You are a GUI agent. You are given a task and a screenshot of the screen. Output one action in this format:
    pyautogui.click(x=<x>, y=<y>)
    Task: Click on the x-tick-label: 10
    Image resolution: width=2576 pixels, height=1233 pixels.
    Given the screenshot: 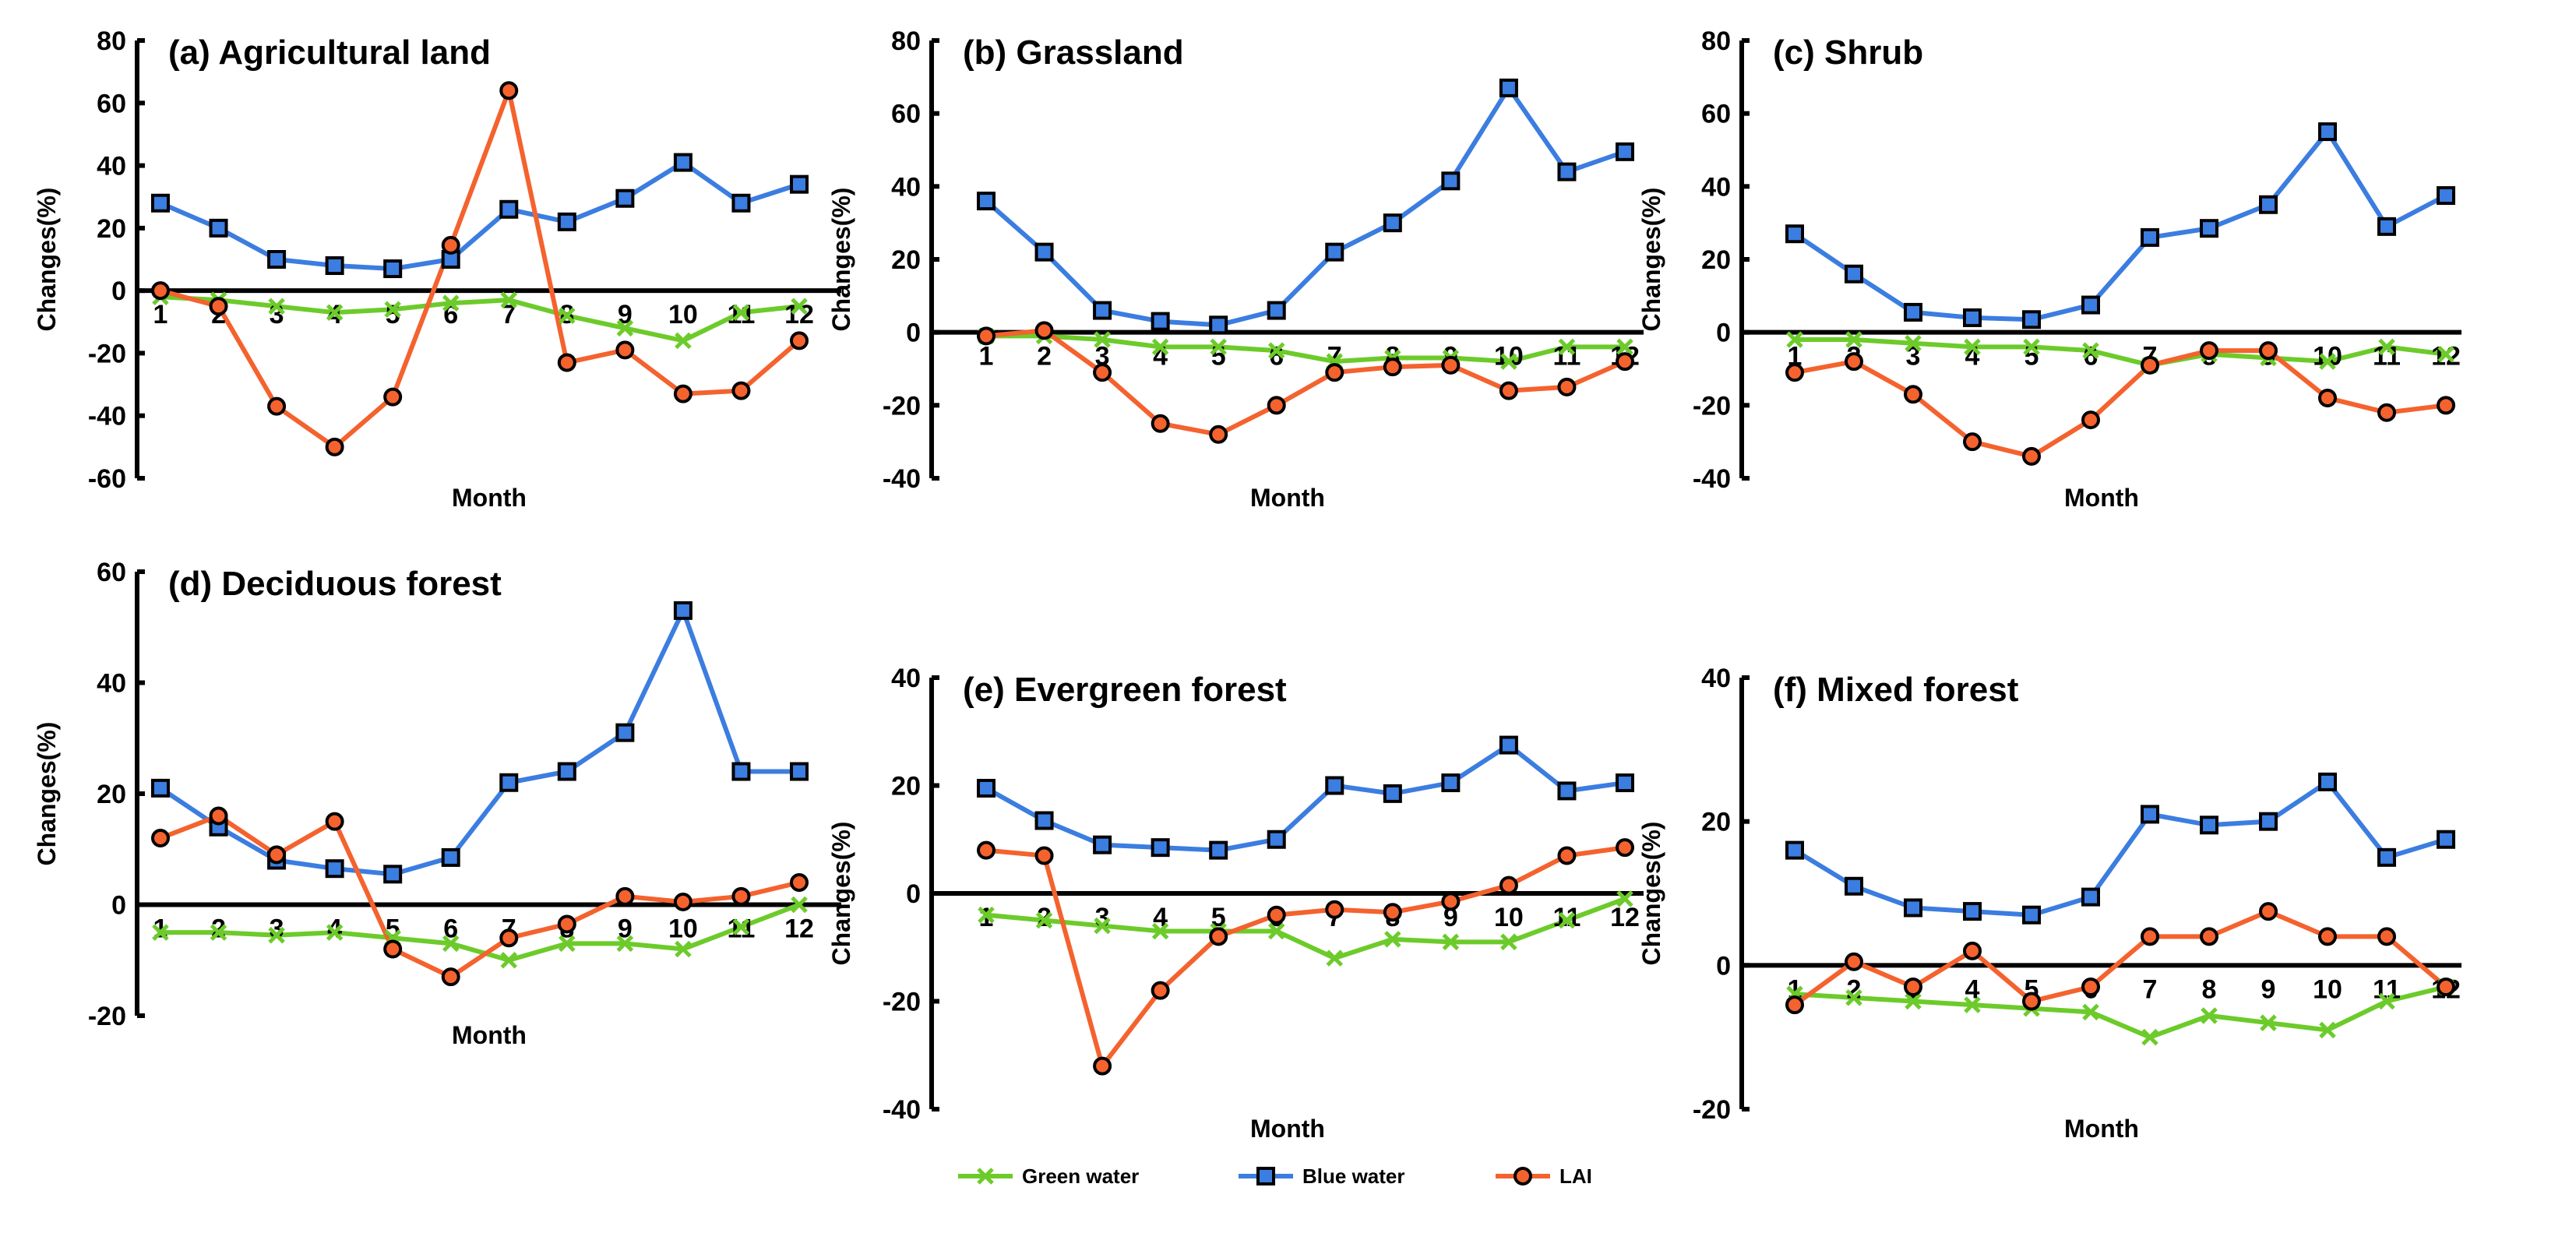 What is the action you would take?
    pyautogui.click(x=683, y=314)
    